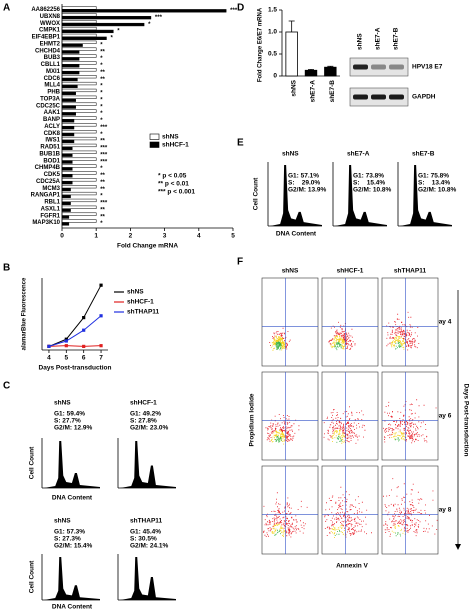  I want to click on category-label: CHMP4B, so click(48, 168).